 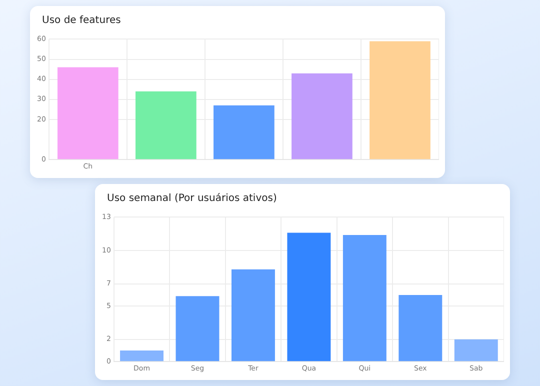 I want to click on chart-title: Uso semanal (Por usuários ativos), so click(x=192, y=198).